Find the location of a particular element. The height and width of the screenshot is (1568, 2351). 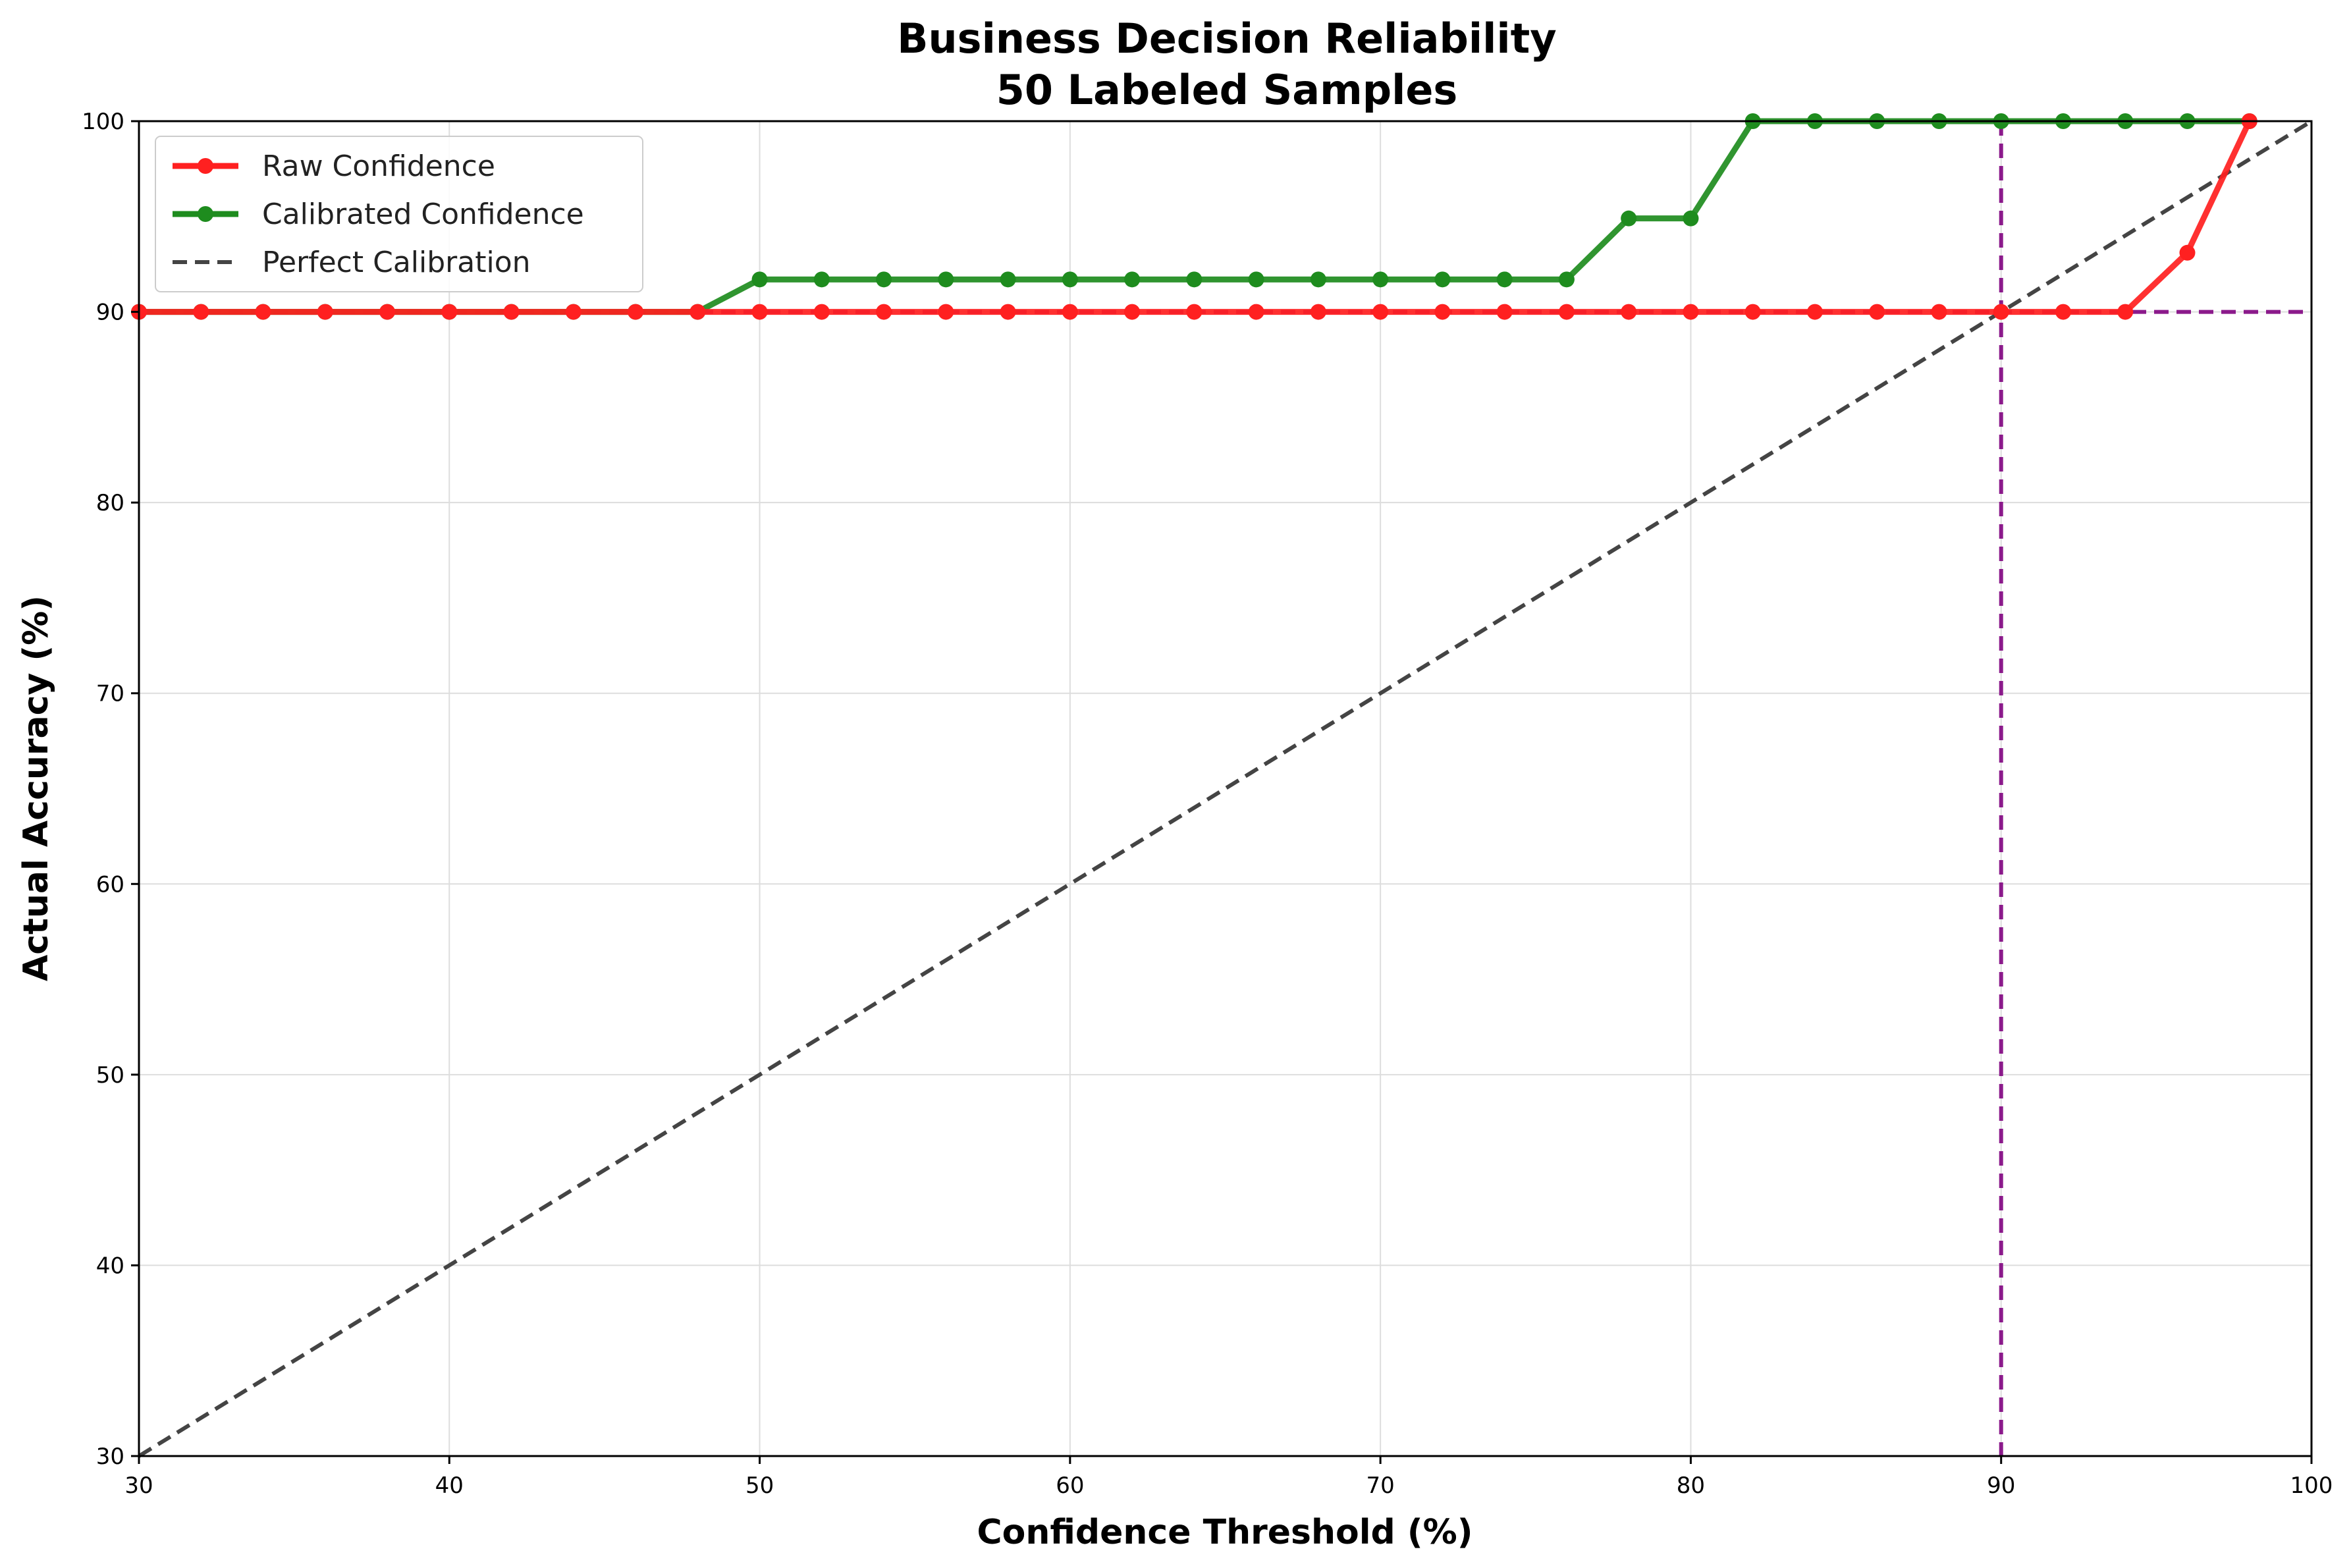

legend-box is located at coordinates (399, 214).